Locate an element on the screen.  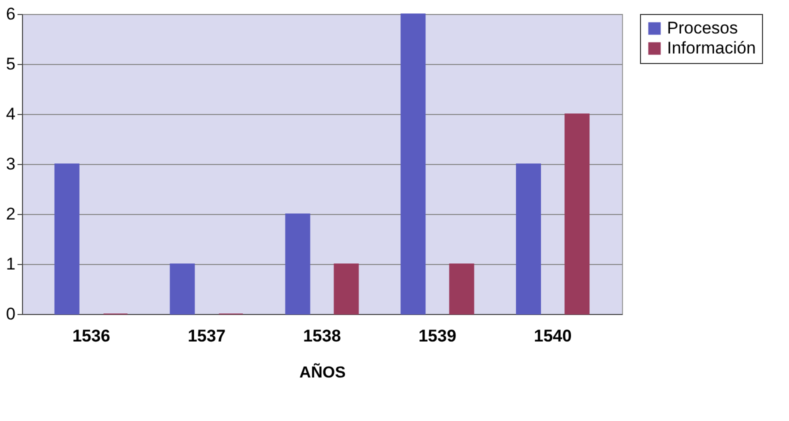
legend-label: Procesos is located at coordinates (702, 28).